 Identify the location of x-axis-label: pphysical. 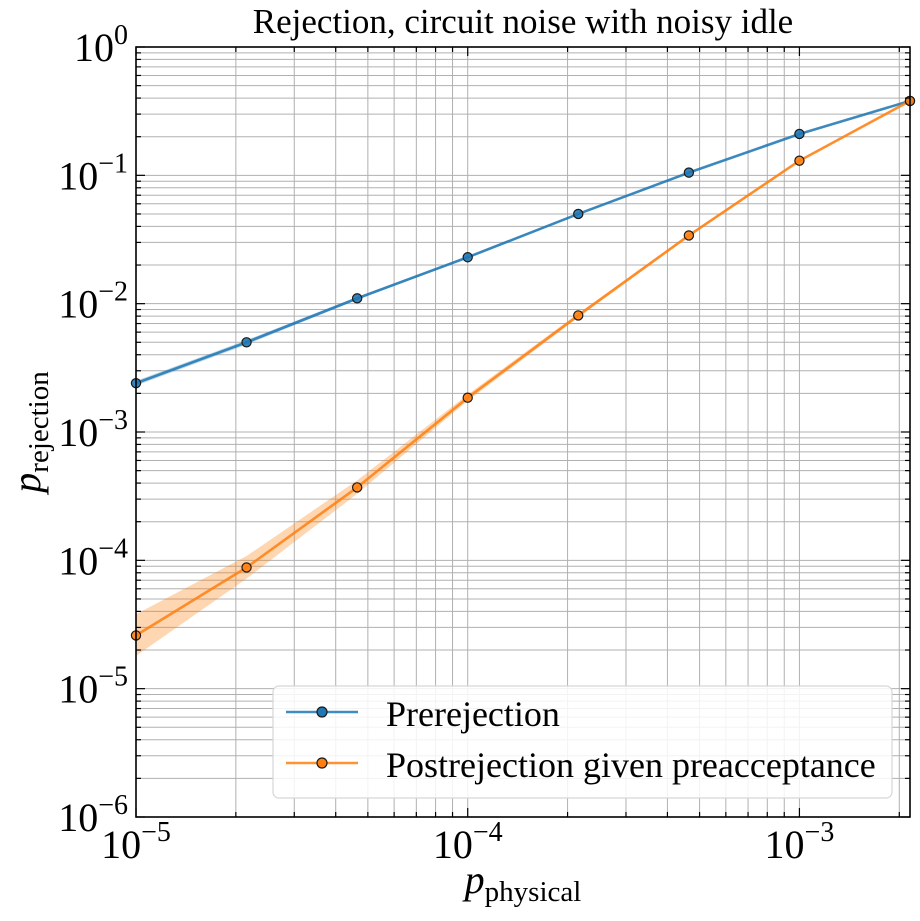
(522, 882).